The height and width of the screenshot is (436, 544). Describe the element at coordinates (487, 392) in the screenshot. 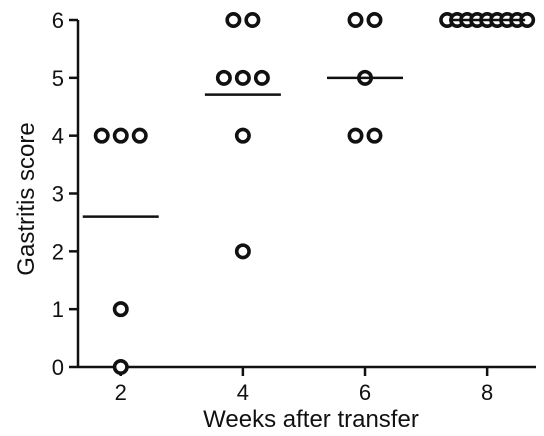

I see `x-tick-label: 8` at that location.